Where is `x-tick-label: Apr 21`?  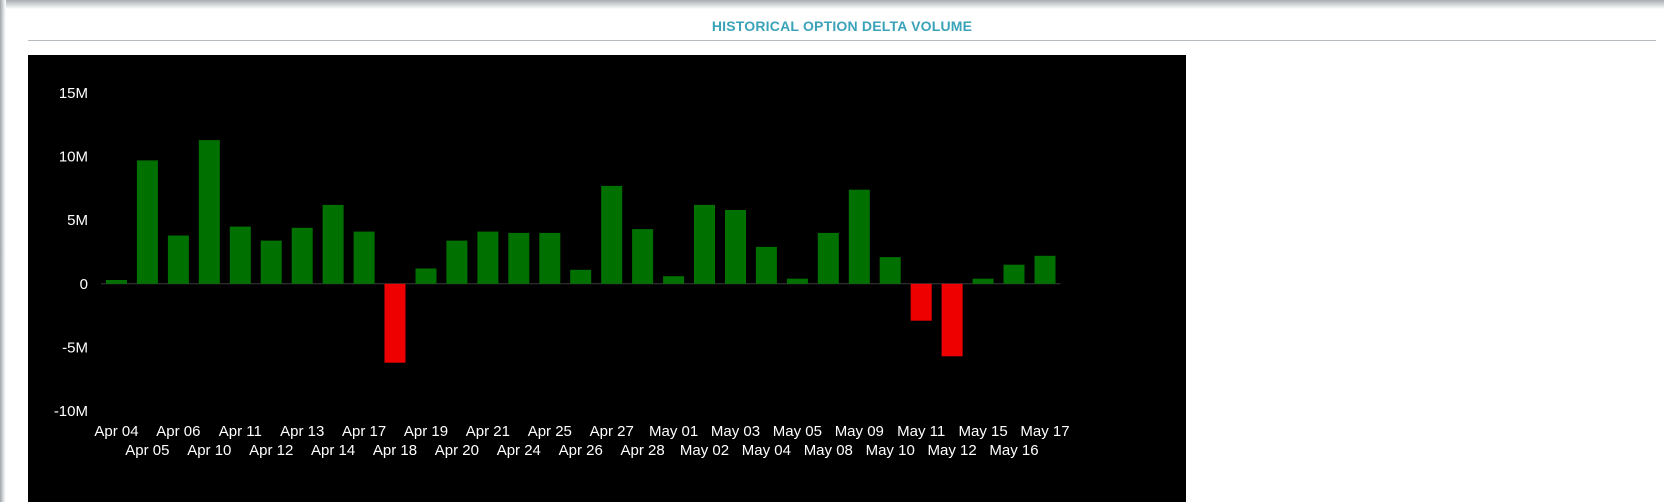 x-tick-label: Apr 21 is located at coordinates (488, 431).